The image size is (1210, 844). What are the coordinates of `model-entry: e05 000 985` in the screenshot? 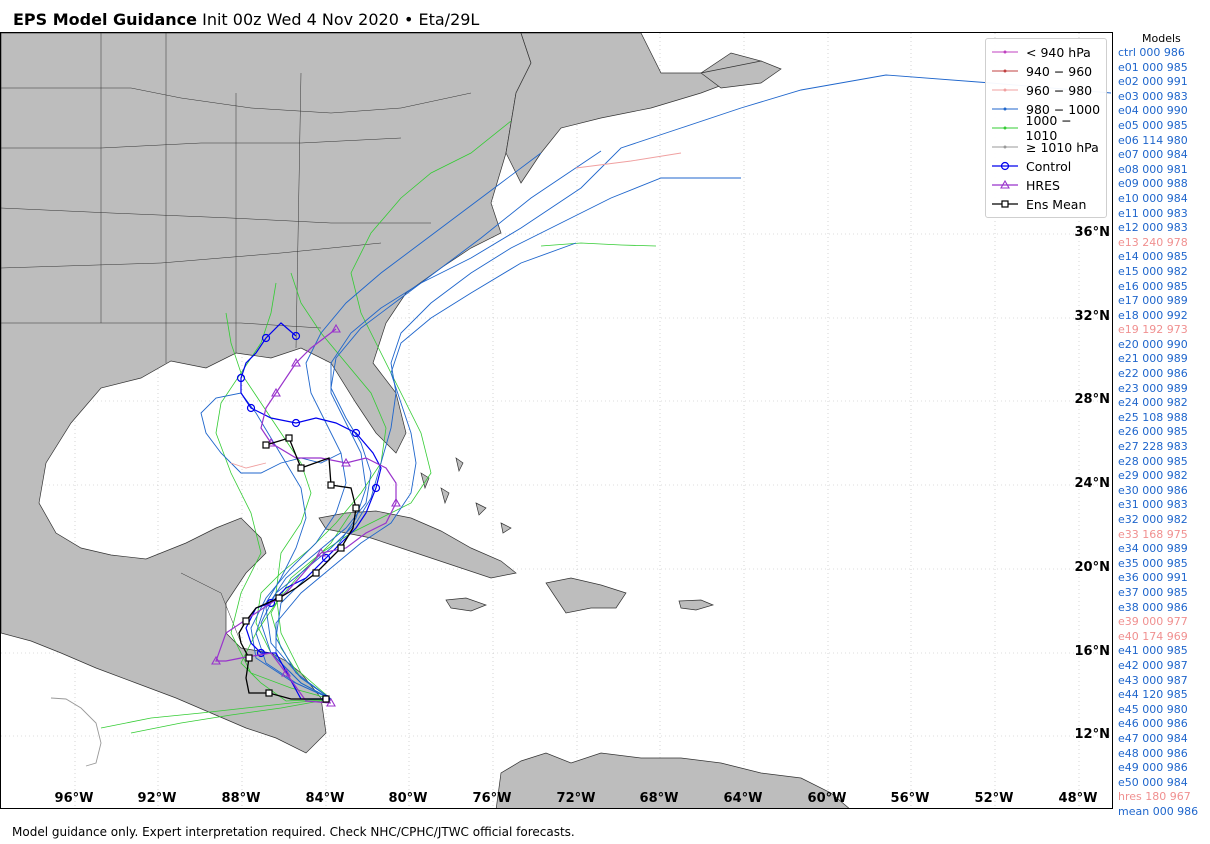 It's located at (1153, 125).